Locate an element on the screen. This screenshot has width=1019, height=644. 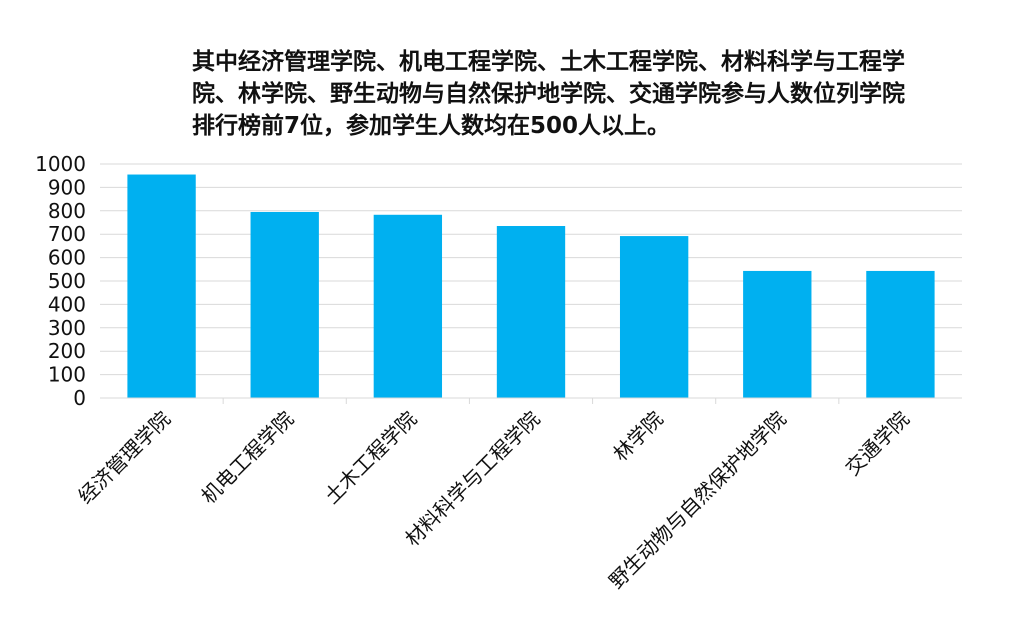
y-tick-label: 300 is located at coordinates (67, 328).